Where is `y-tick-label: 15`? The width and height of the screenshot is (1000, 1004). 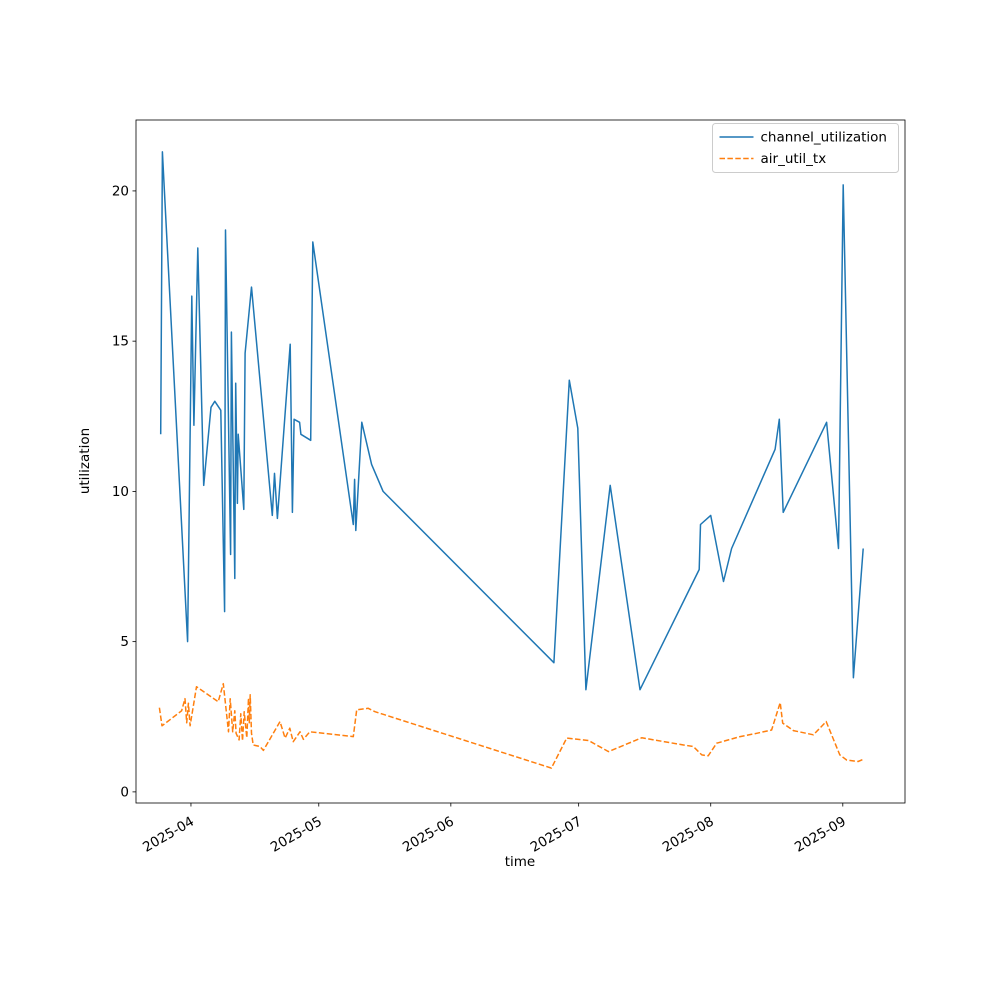
y-tick-label: 15 is located at coordinates (120, 342).